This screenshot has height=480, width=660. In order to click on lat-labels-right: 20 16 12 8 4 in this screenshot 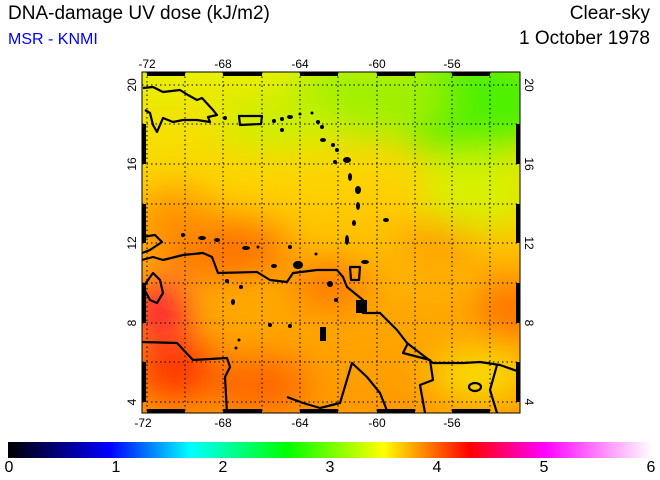, I will do `click(529, 241)`.